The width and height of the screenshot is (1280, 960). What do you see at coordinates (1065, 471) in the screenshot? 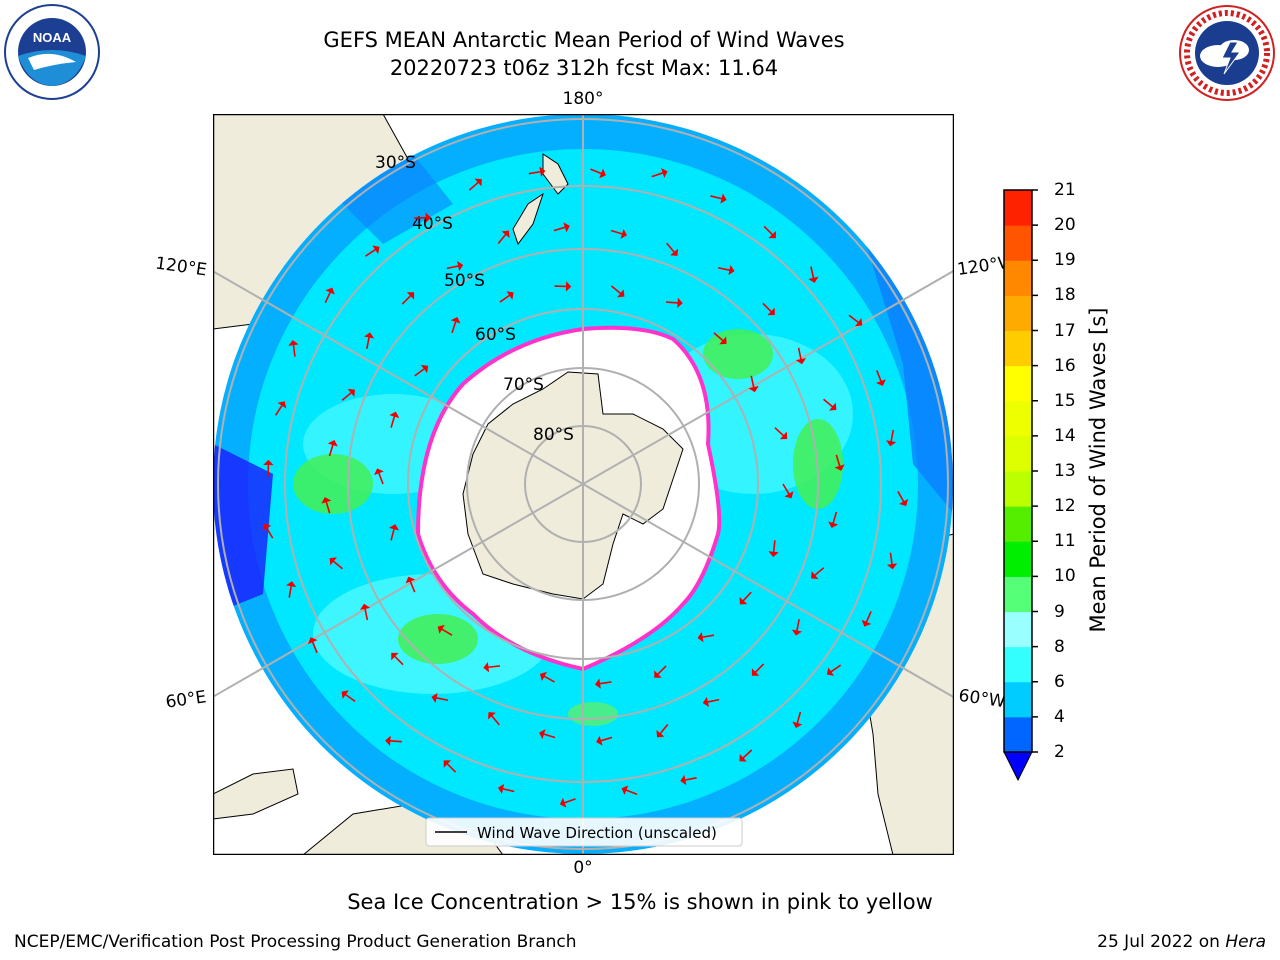
I see `colorbar-tick-label: 13` at bounding box center [1065, 471].